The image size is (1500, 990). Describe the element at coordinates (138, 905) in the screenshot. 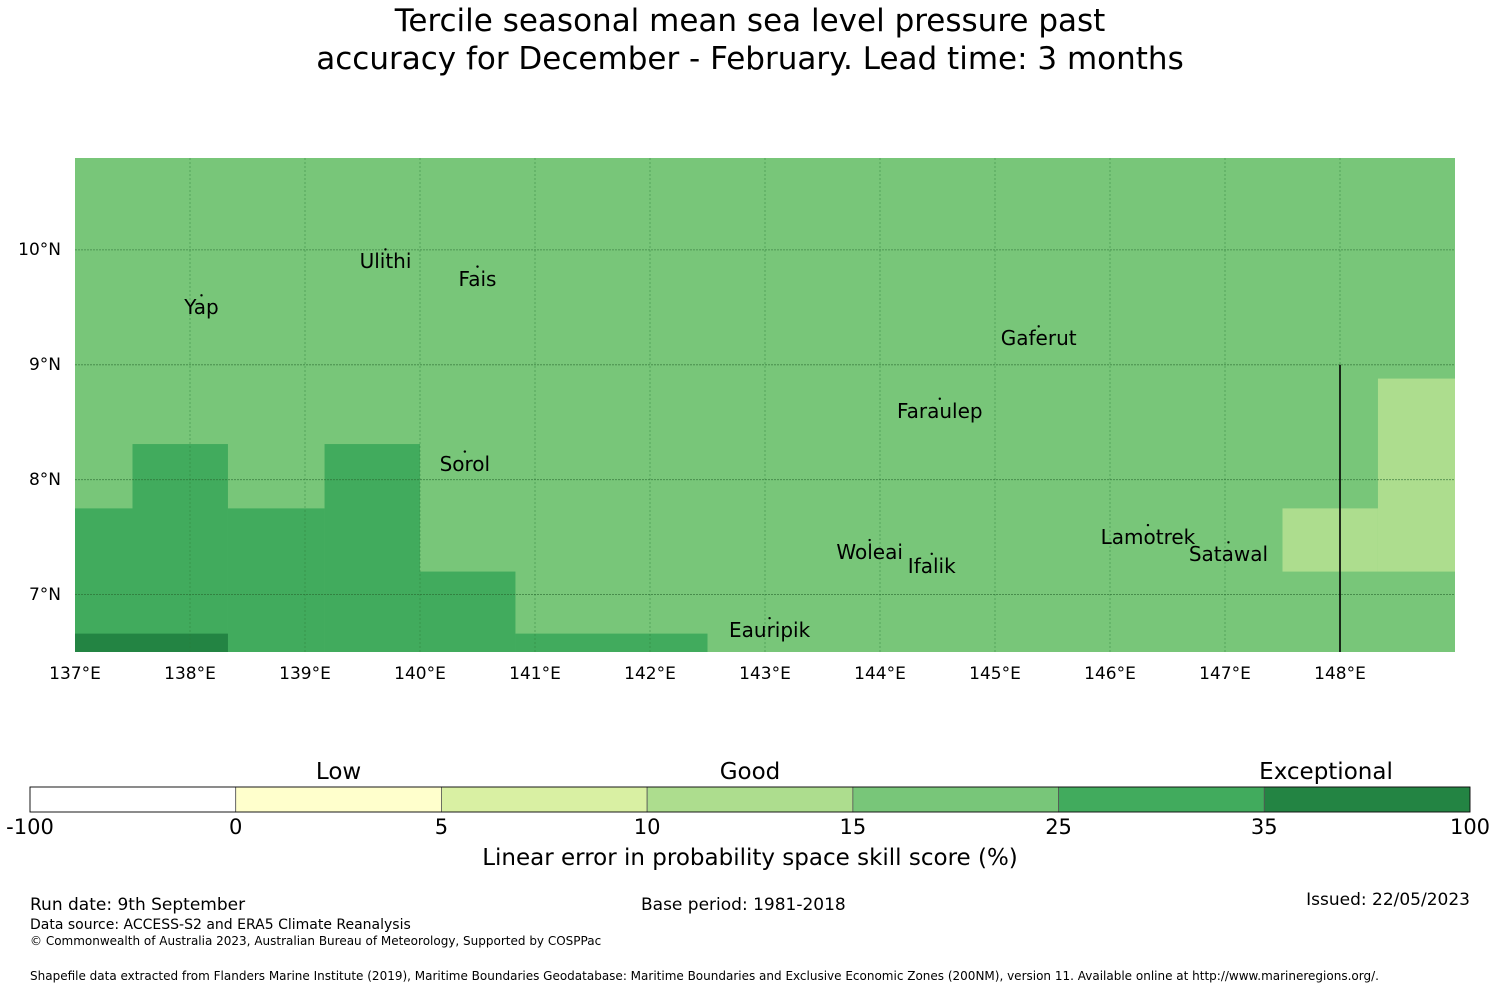

I see `run-date: Run date: 9th September` at that location.